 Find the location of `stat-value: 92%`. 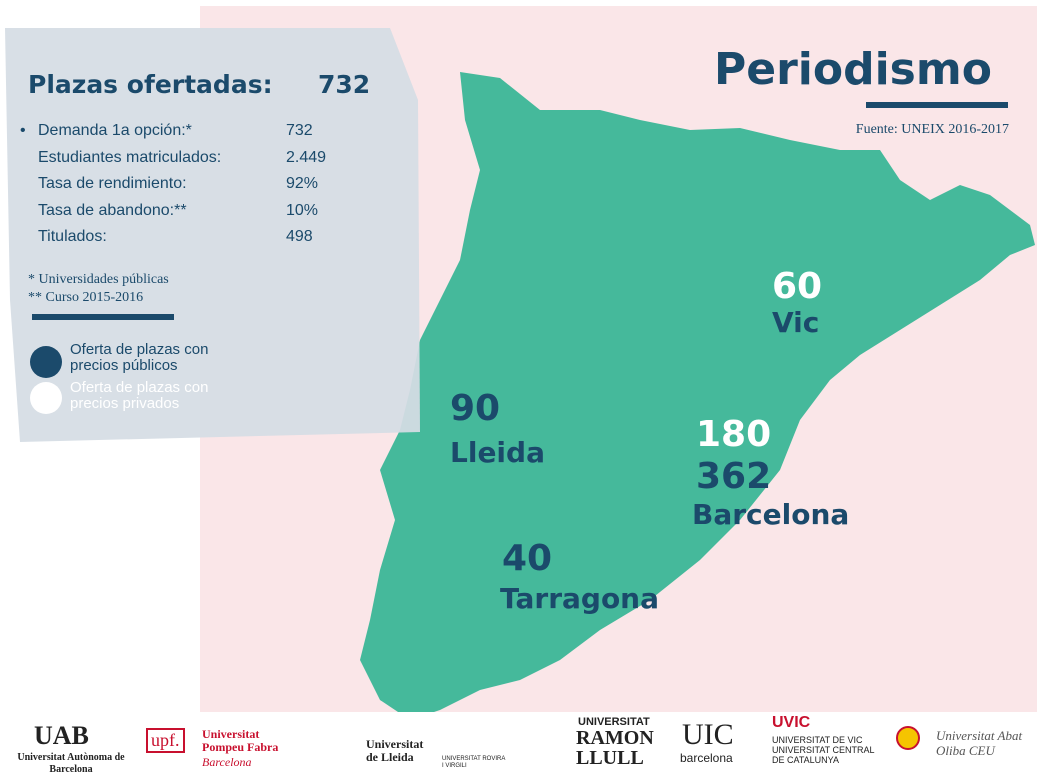

stat-value: 92% is located at coordinates (302, 183).